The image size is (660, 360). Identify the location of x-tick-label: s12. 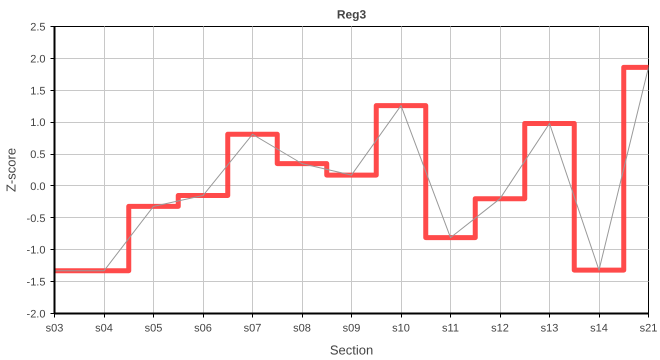
(500, 328).